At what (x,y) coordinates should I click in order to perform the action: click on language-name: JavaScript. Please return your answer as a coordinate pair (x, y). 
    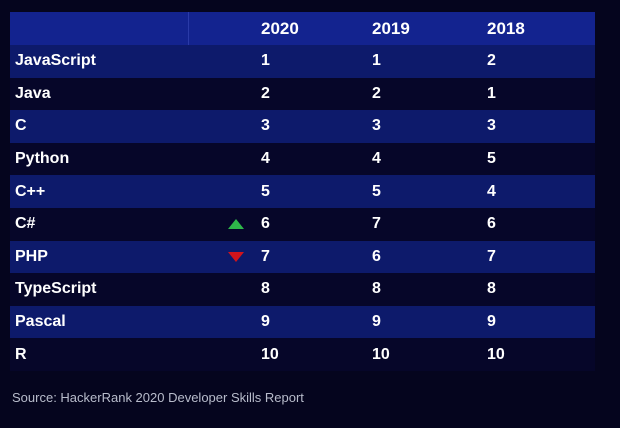
    Looking at the image, I should click on (55, 61).